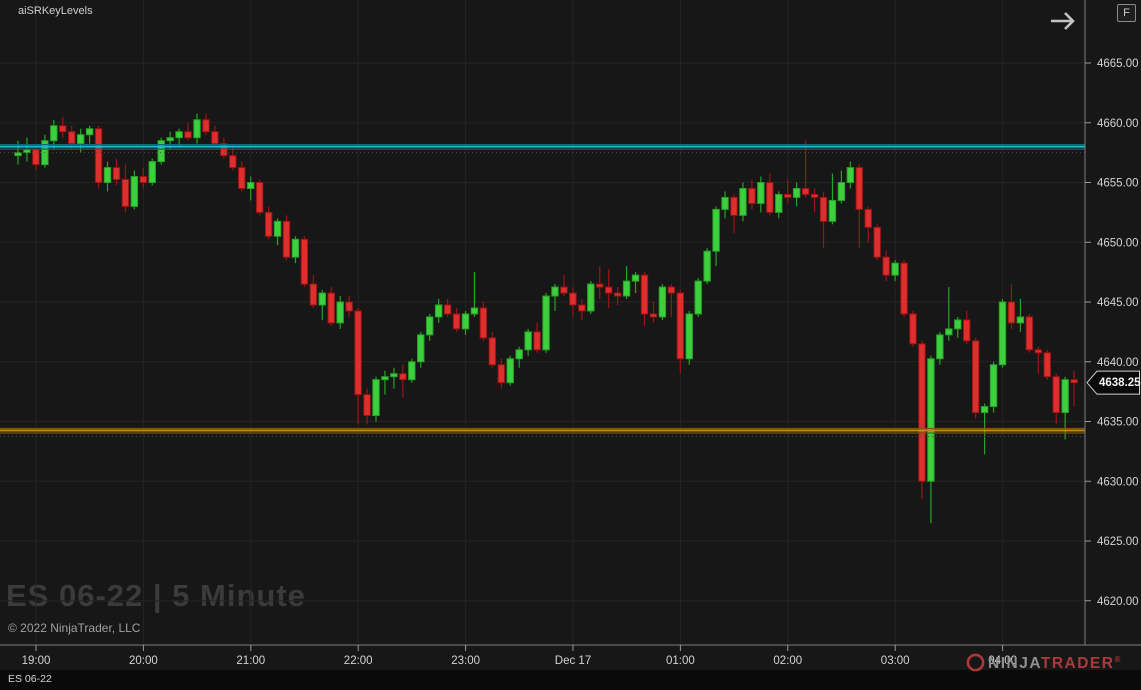 The image size is (1141, 690). Describe the element at coordinates (1126, 13) in the screenshot. I see `fullscreen-button: F` at that location.